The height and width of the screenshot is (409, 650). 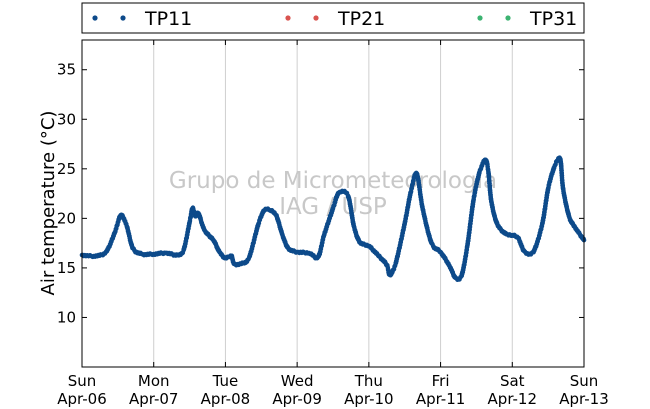 I want to click on legend-label-tp31: TP31, so click(x=553, y=19).